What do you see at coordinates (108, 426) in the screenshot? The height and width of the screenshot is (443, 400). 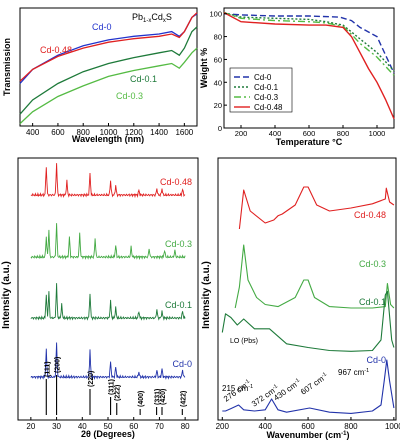 I see `xrd-xtick-label: 50` at bounding box center [108, 426].